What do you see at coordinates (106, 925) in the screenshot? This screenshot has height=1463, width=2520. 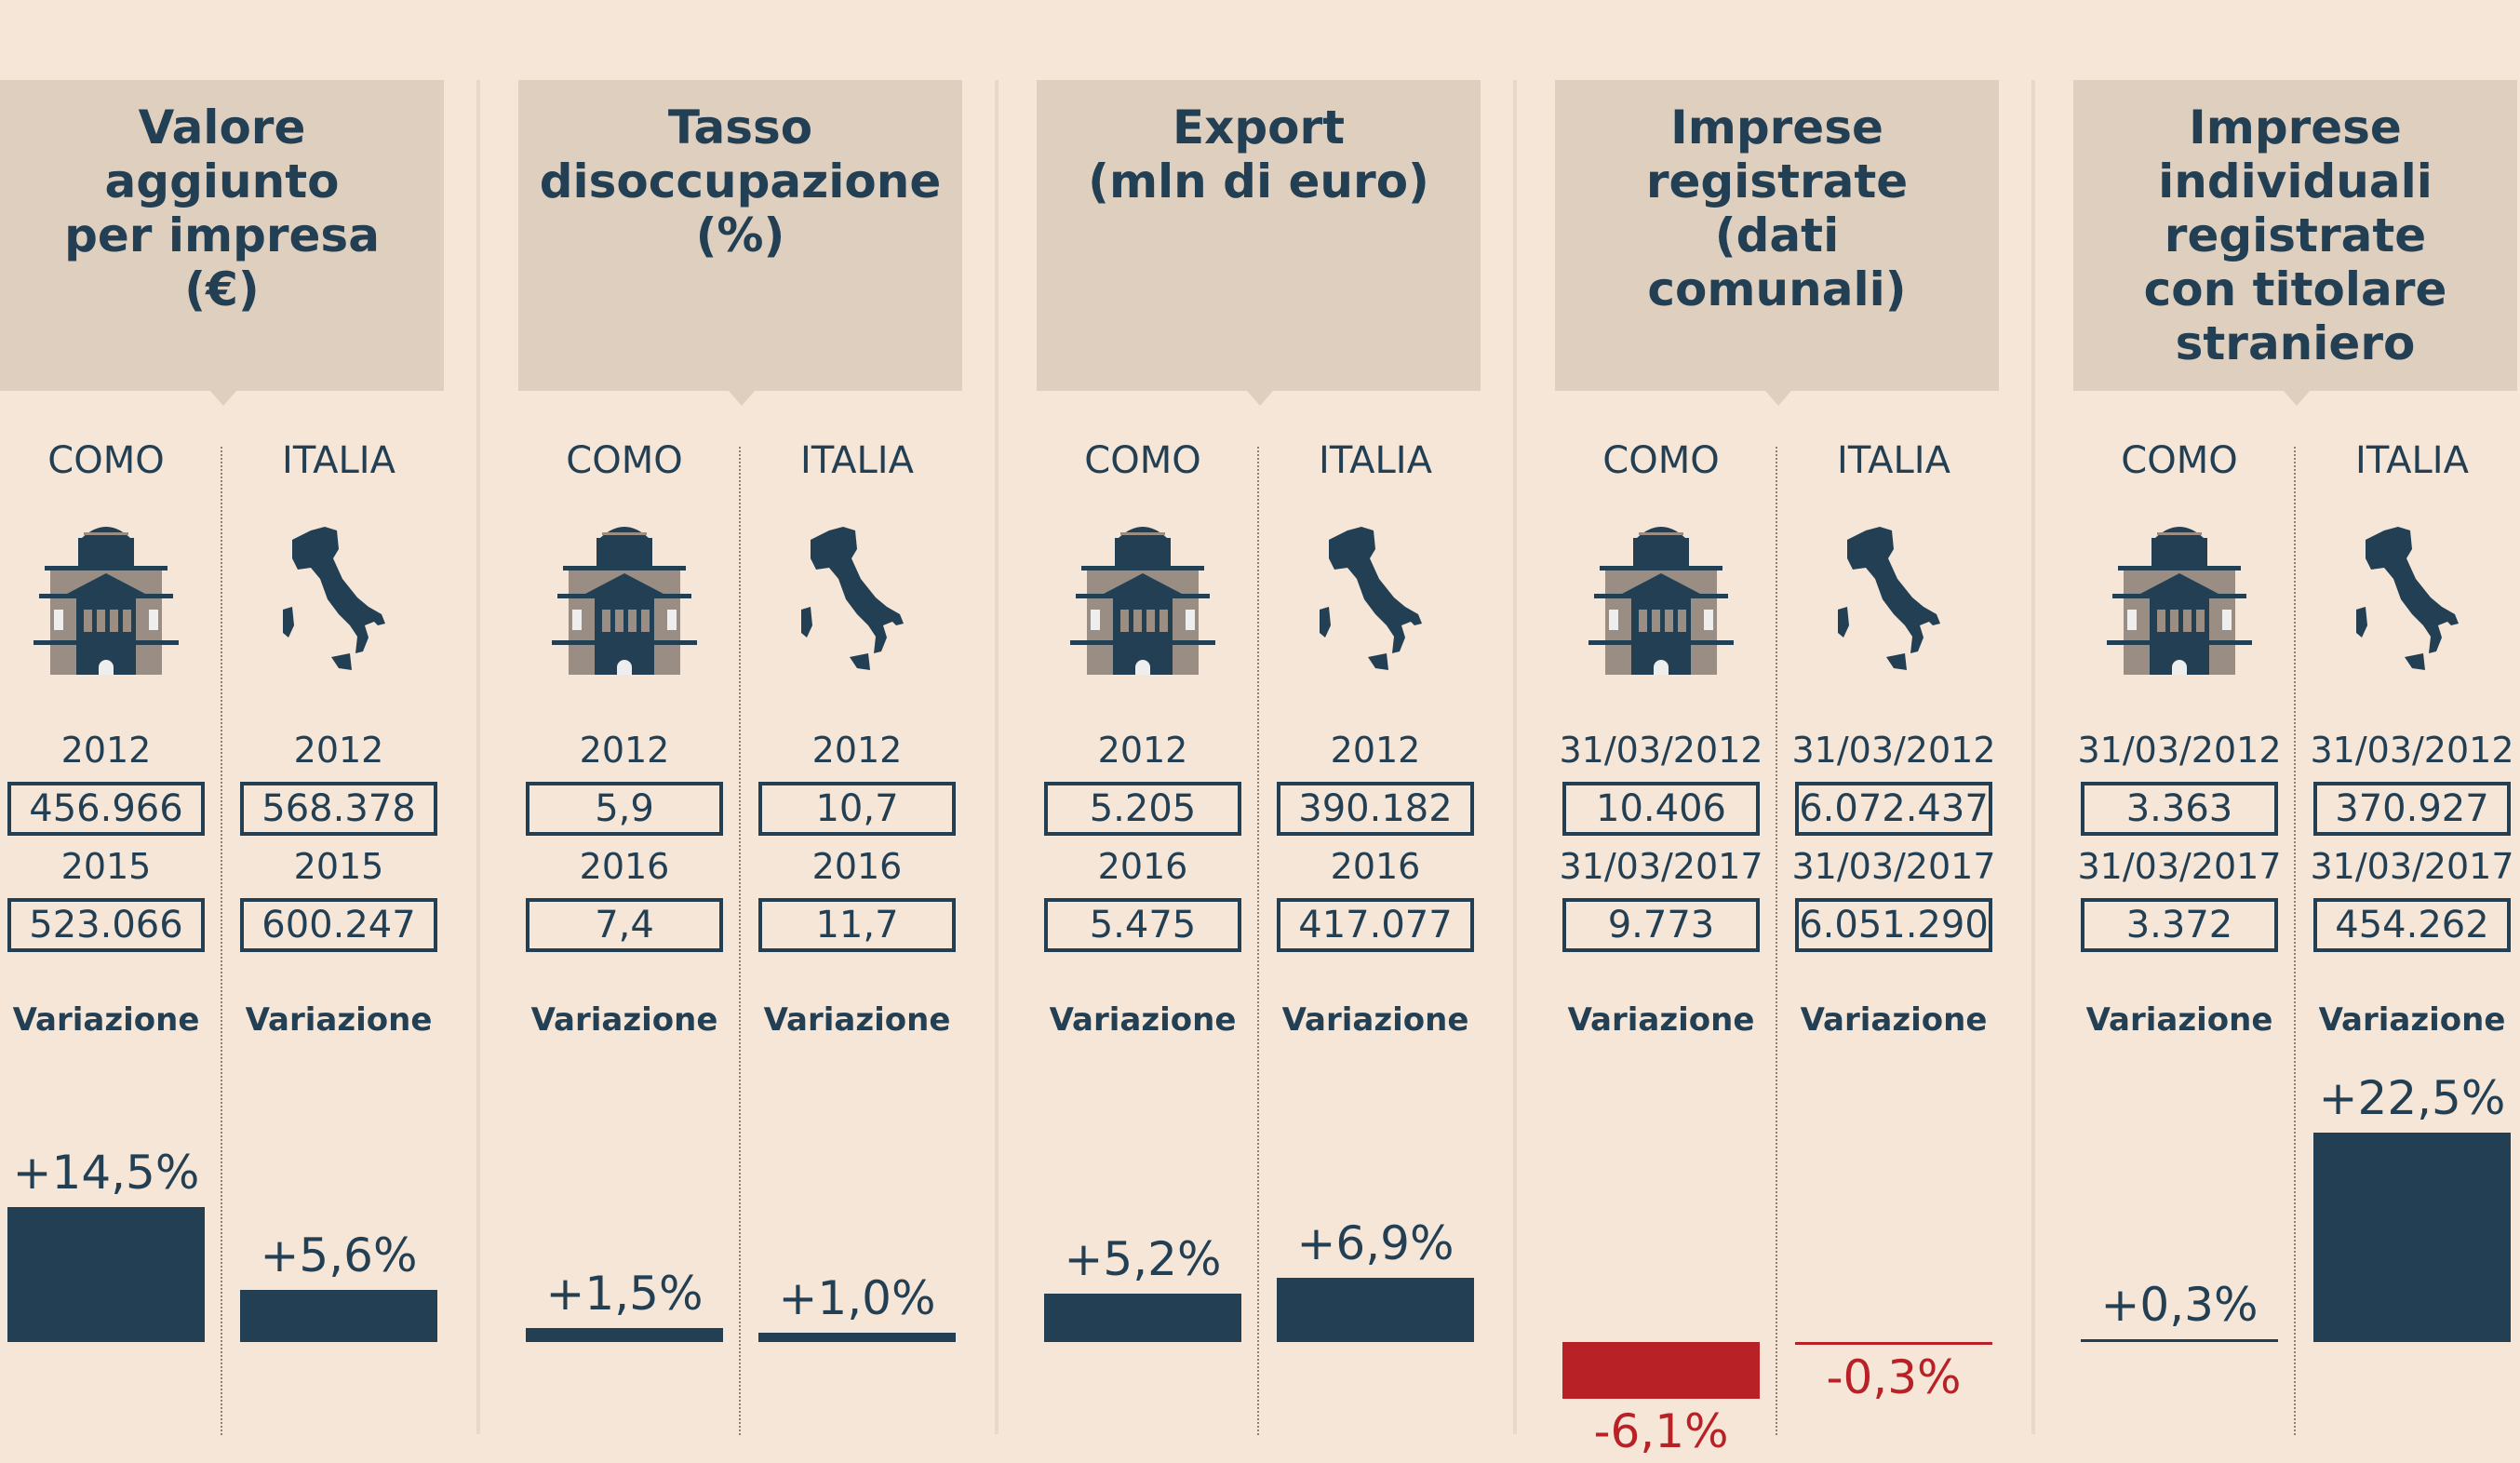 I see `value-end: 523.066` at bounding box center [106, 925].